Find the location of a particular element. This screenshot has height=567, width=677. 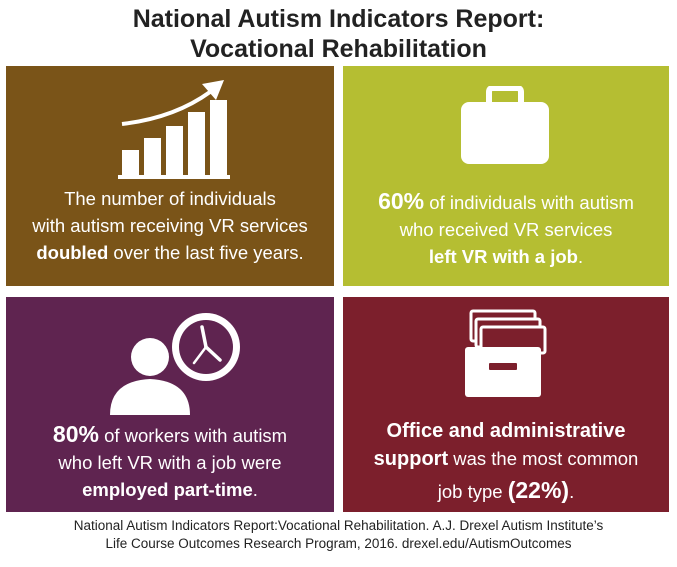

panel-4-line-3-rest: . is located at coordinates (572, 491).